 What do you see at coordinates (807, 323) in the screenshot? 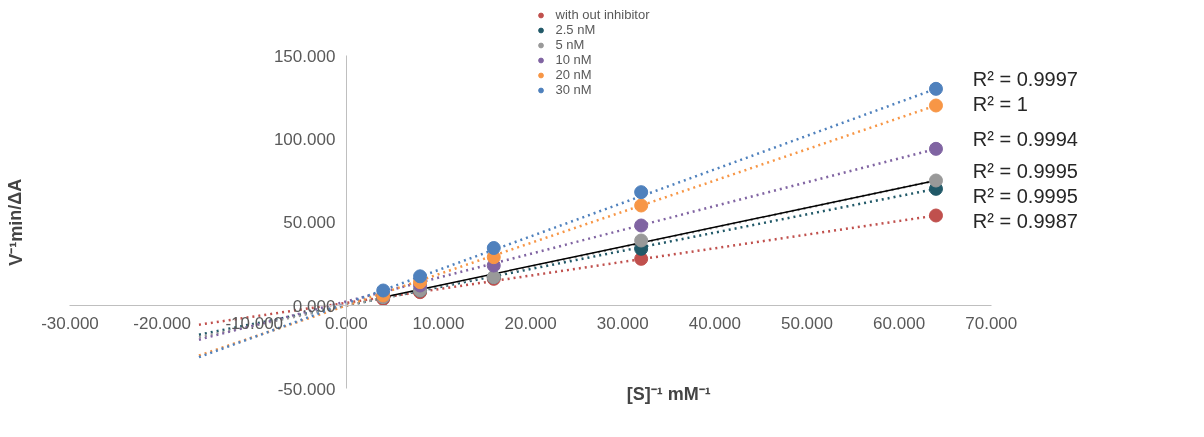
I see `x-tick-label: 50.000` at bounding box center [807, 323].